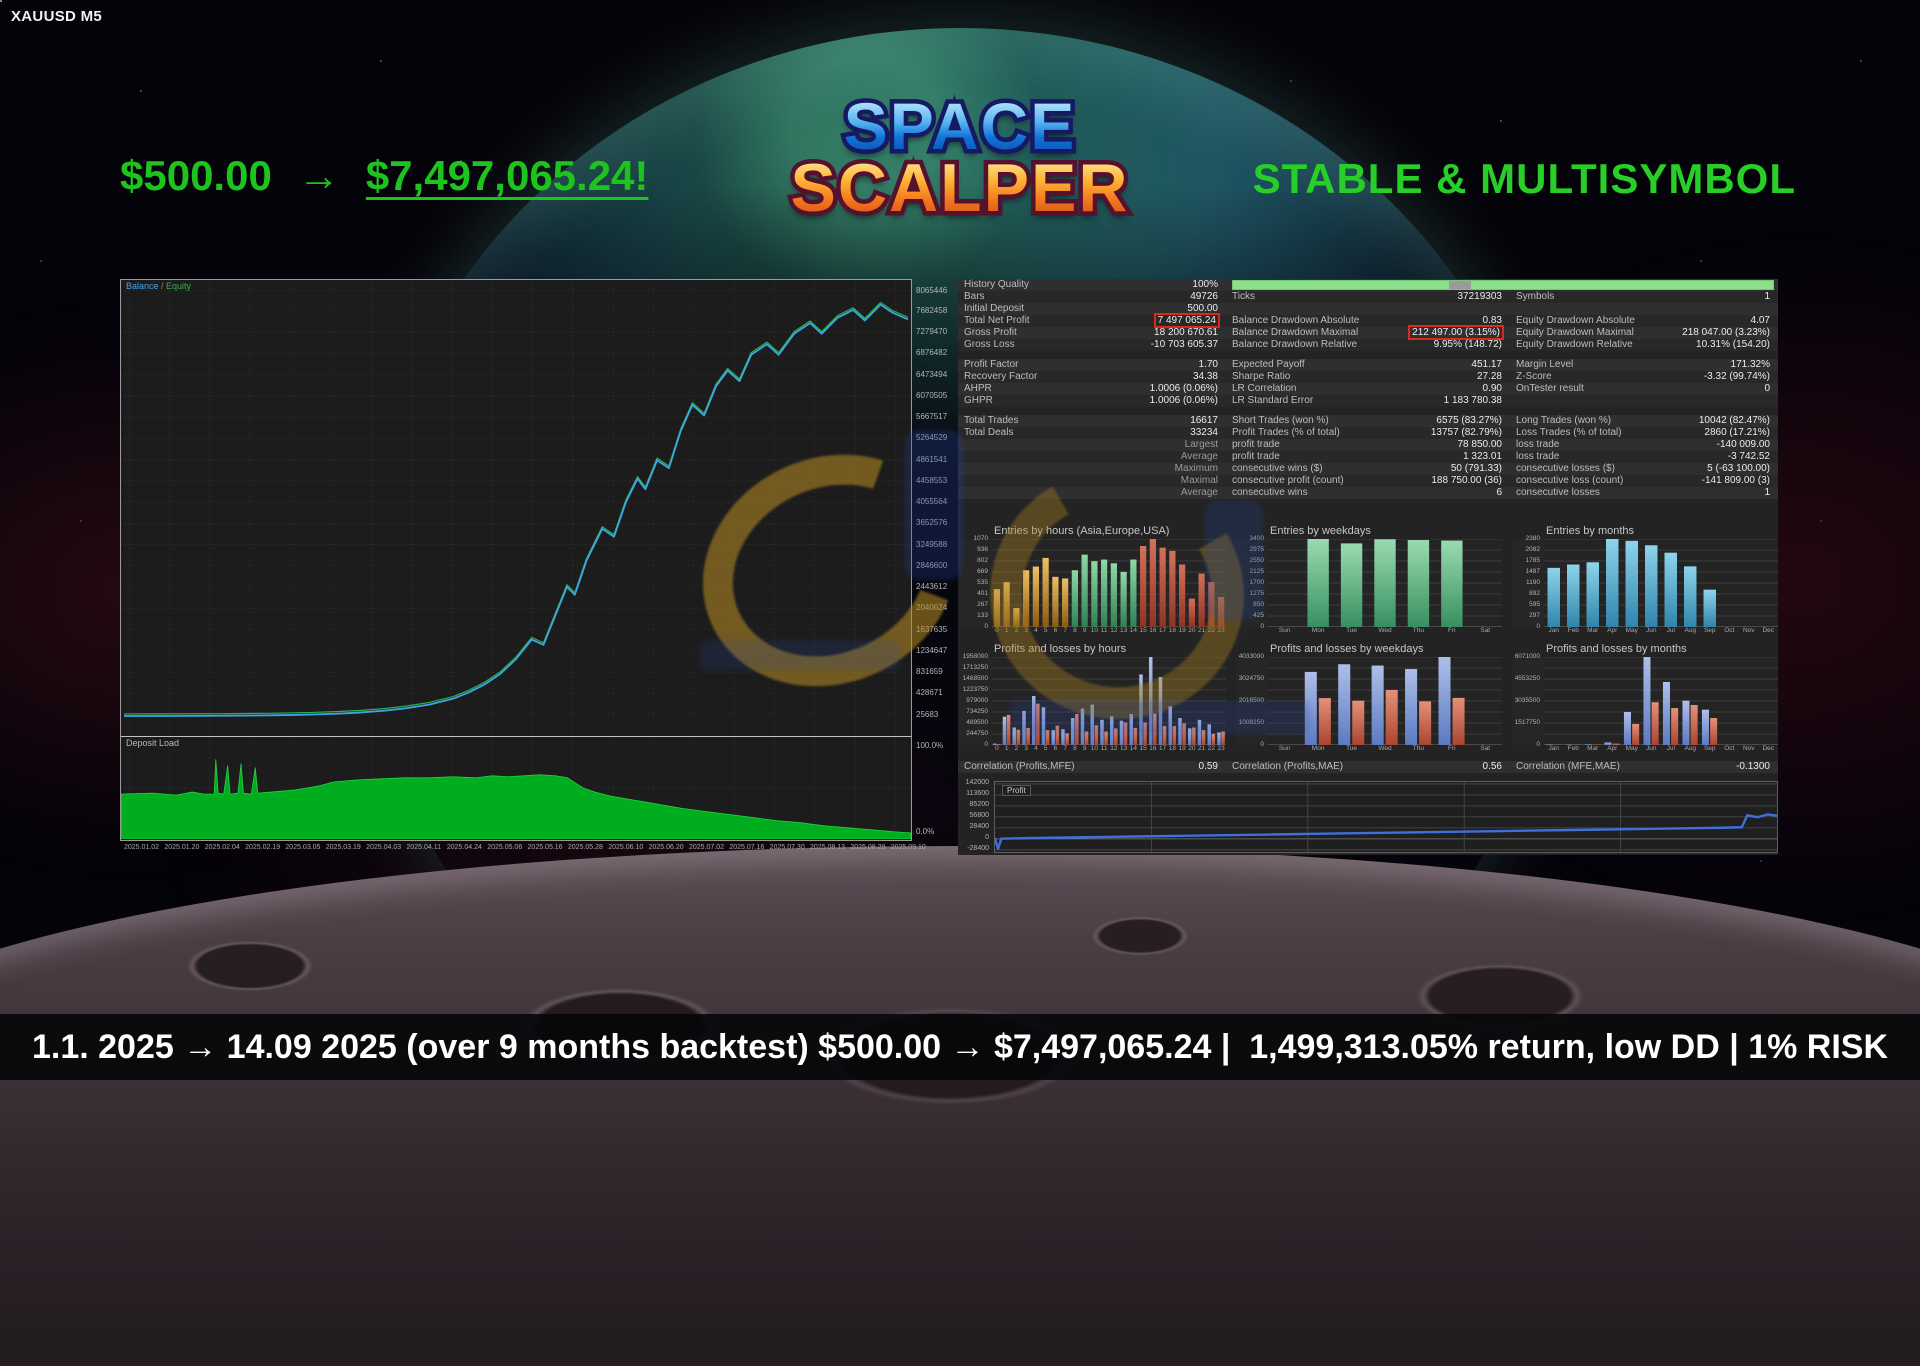  I want to click on stat-value: 1.70, so click(1167, 365).